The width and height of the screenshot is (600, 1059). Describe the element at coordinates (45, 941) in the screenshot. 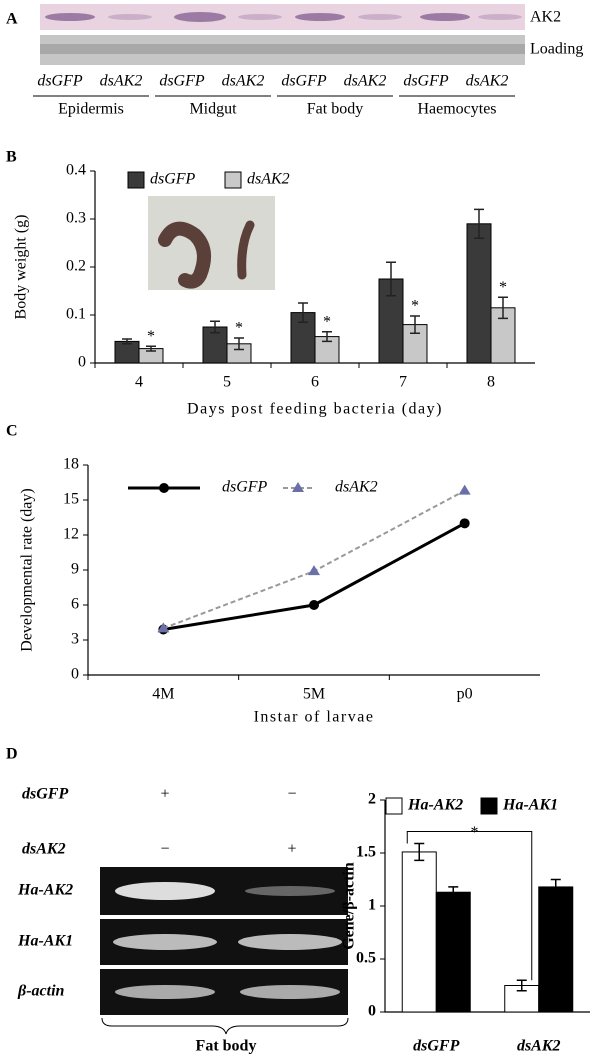

I see `band-label: Ha-AK1` at that location.